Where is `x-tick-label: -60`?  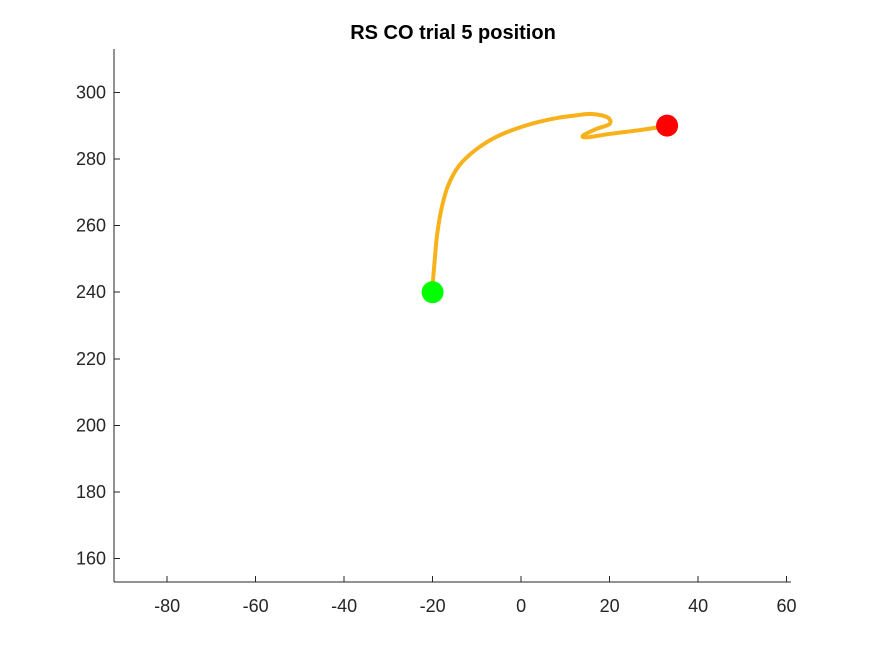 x-tick-label: -60 is located at coordinates (256, 606).